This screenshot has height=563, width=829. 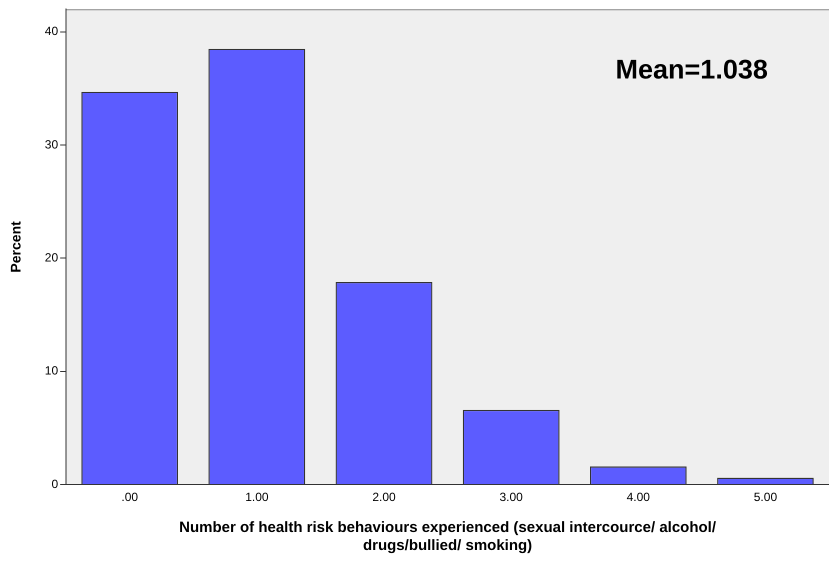 What do you see at coordinates (129, 497) in the screenshot?
I see `x-tick-label: .00` at bounding box center [129, 497].